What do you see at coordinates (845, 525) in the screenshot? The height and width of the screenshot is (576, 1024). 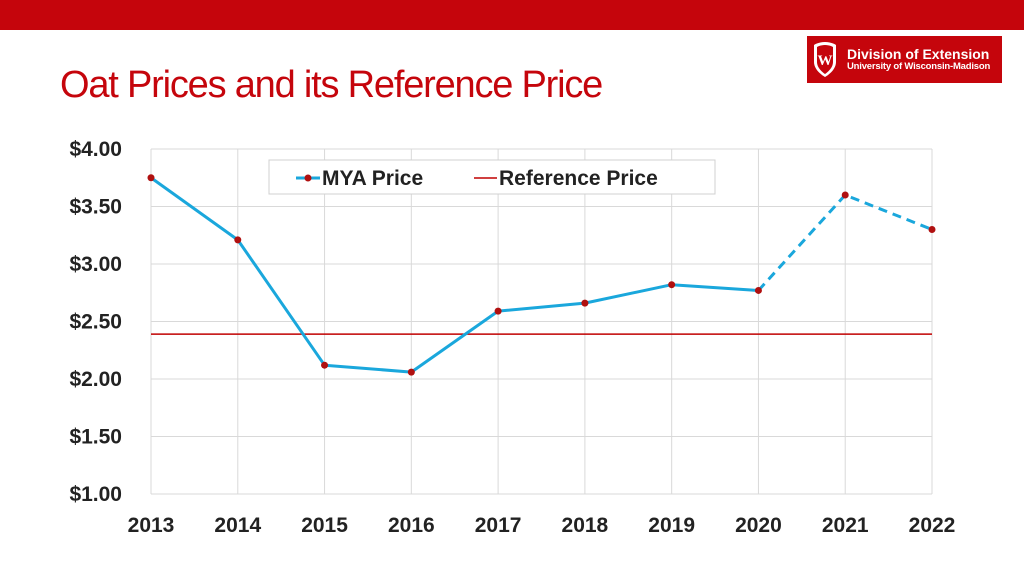 I see `x-tick-label: 2021` at bounding box center [845, 525].